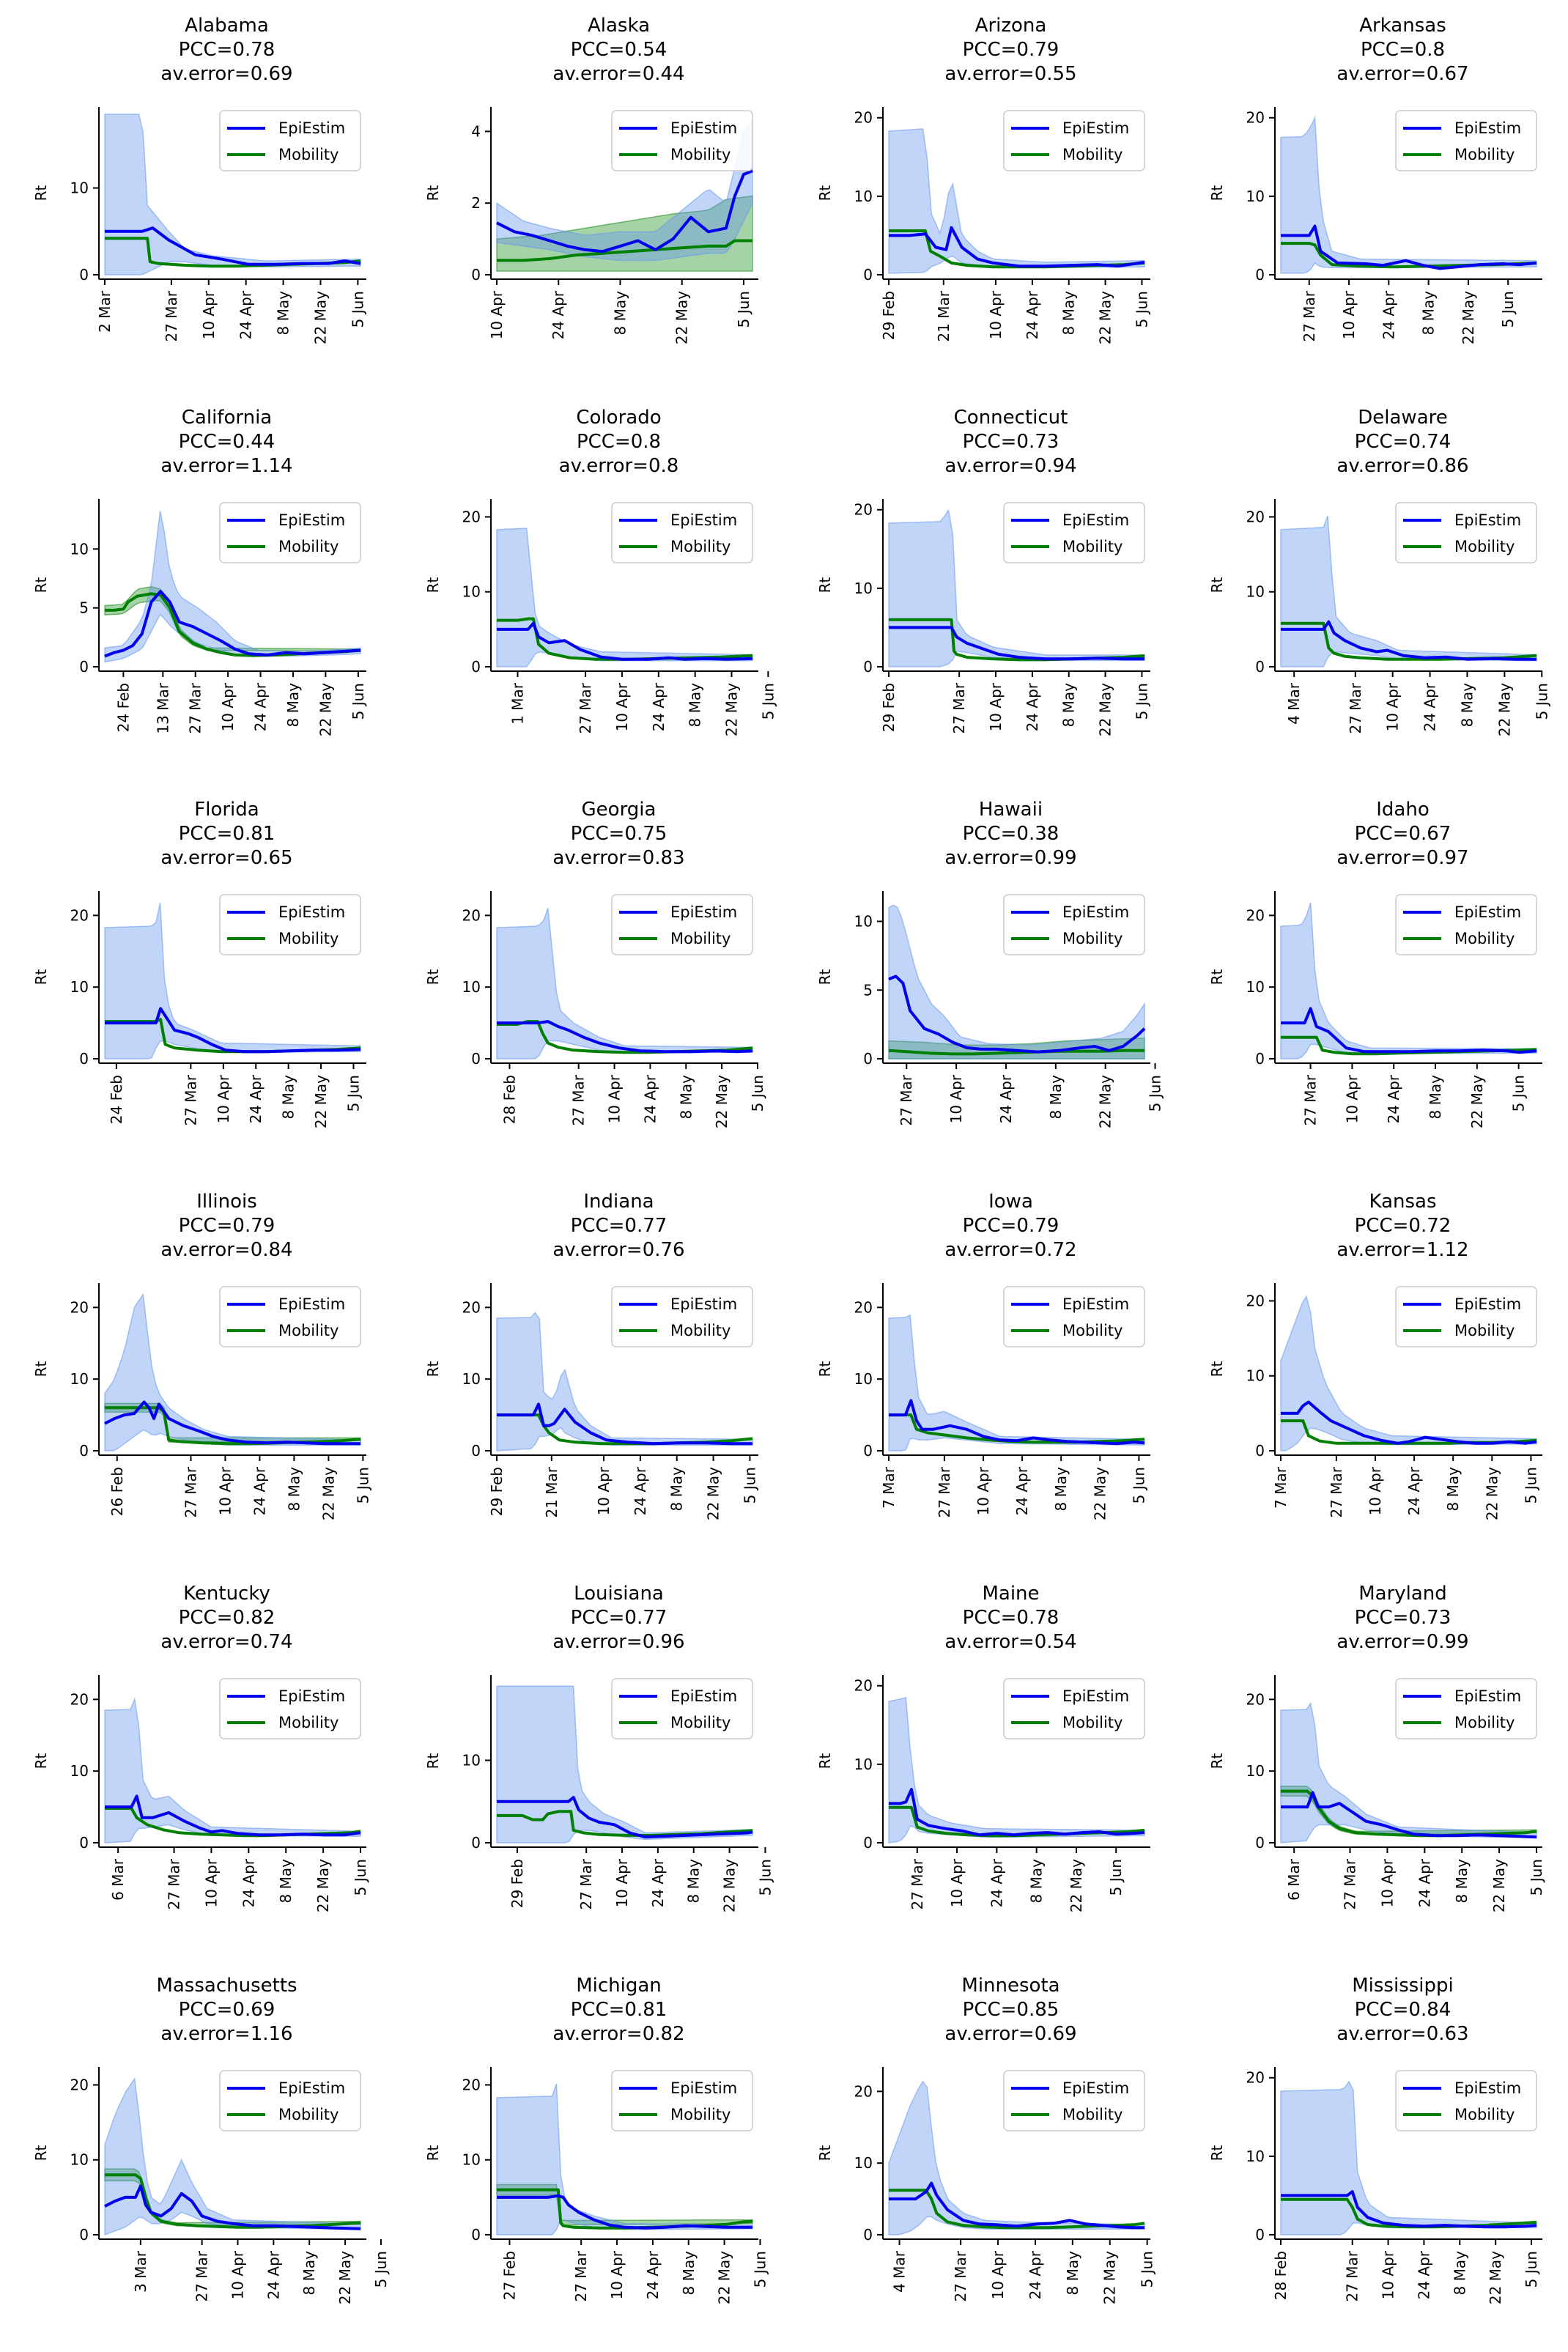  I want to click on subplot-error: av.error=0.83, so click(618, 858).